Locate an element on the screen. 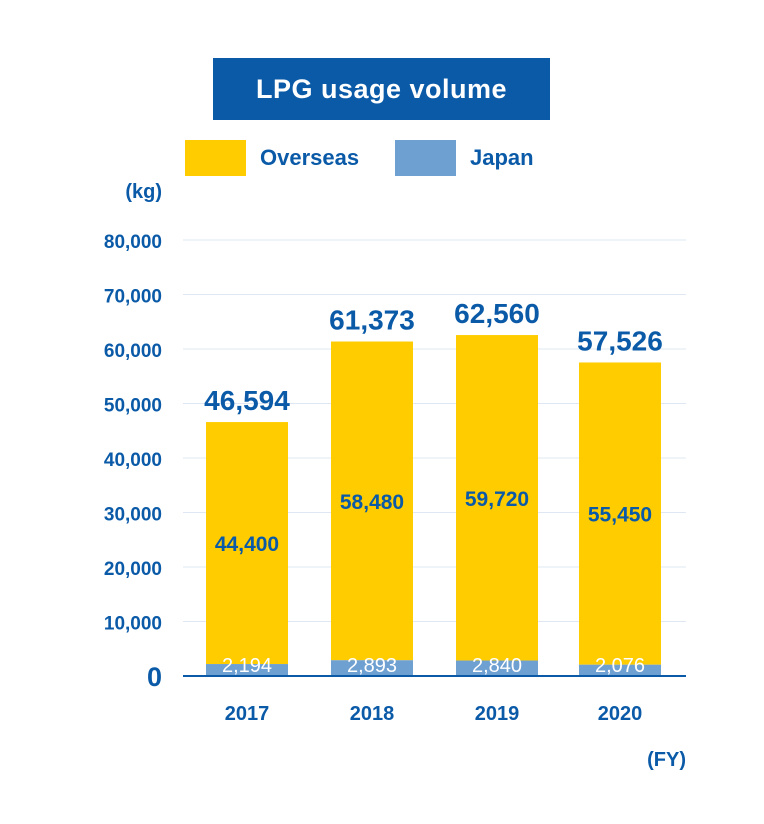 This screenshot has height=824, width=764. x-tick-label: 2020 is located at coordinates (620, 714).